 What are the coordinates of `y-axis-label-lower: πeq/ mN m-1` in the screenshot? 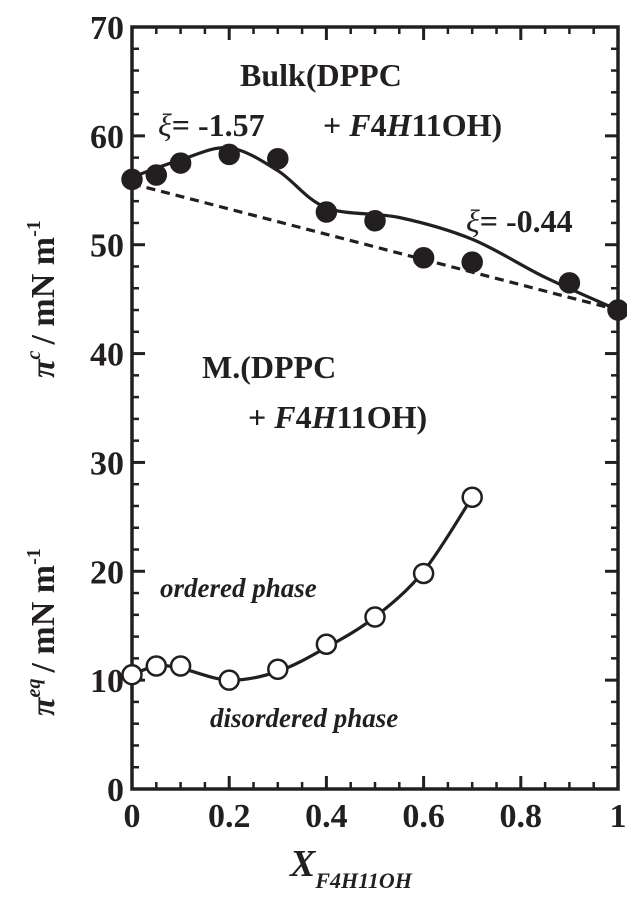 It's located at (42, 632).